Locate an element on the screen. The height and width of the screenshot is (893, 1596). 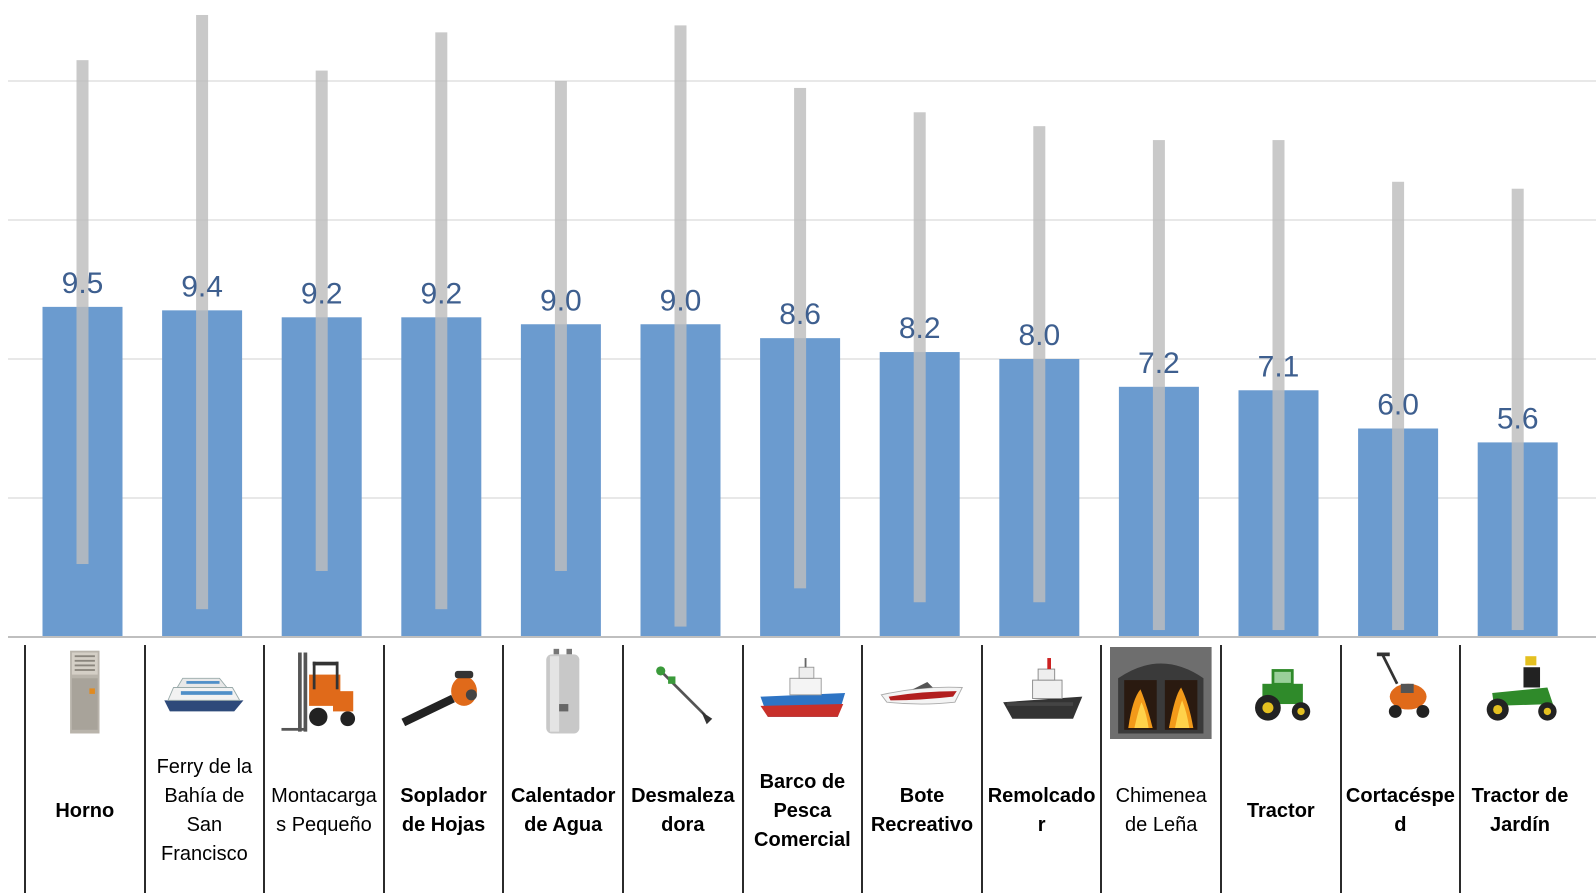
fishing-boat-icon is located at coordinates (803, 693).